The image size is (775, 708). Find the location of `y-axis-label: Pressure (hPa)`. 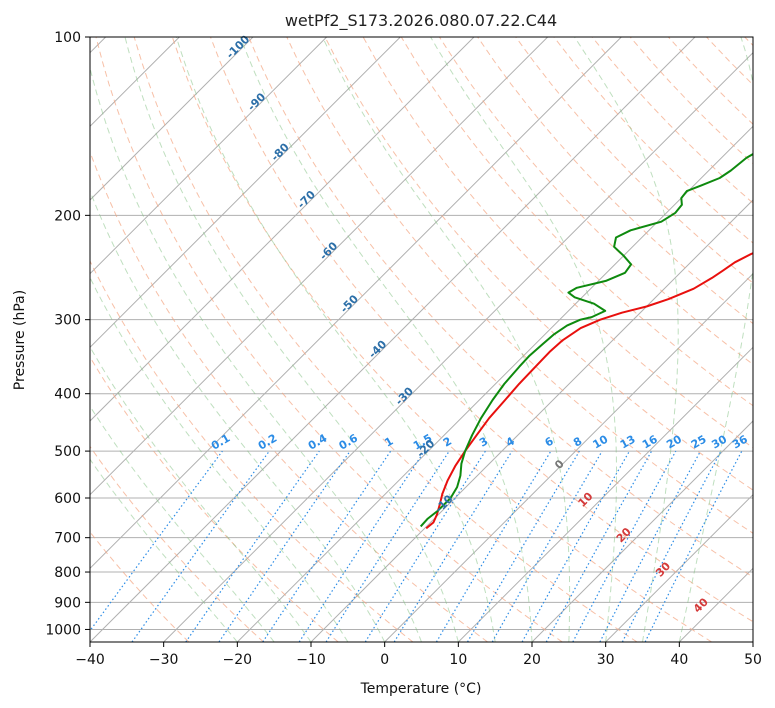

y-axis-label: Pressure (hPa) is located at coordinates (20, 340).